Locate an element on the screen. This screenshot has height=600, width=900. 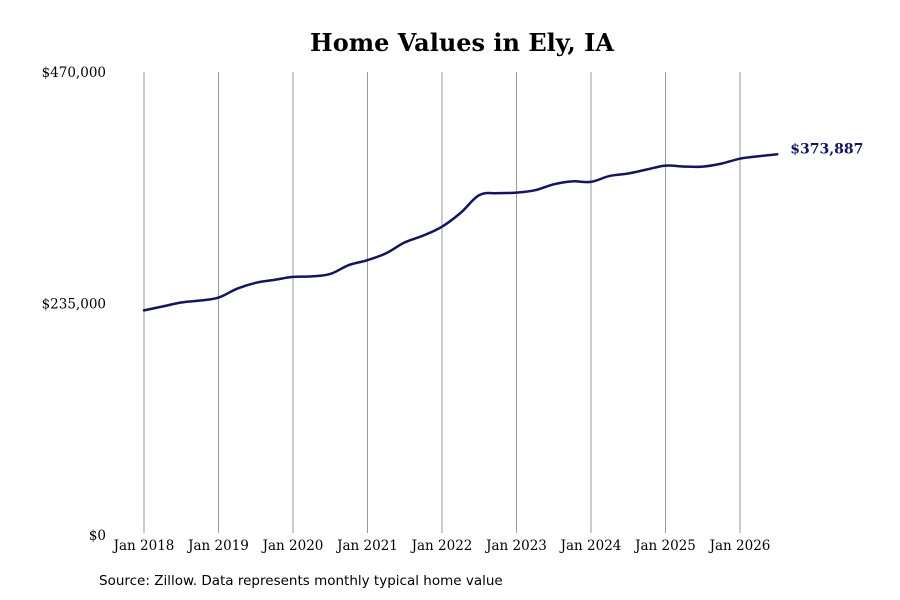
x-tick-label: Jan 2022 is located at coordinates (441, 546).